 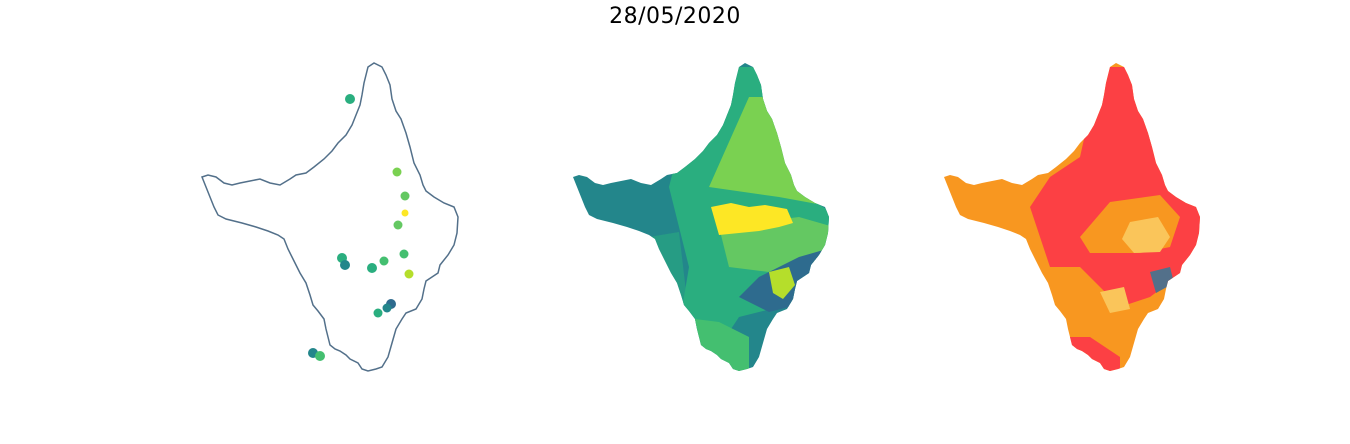 I want to click on risk-region-map, so click(x=1072, y=217).